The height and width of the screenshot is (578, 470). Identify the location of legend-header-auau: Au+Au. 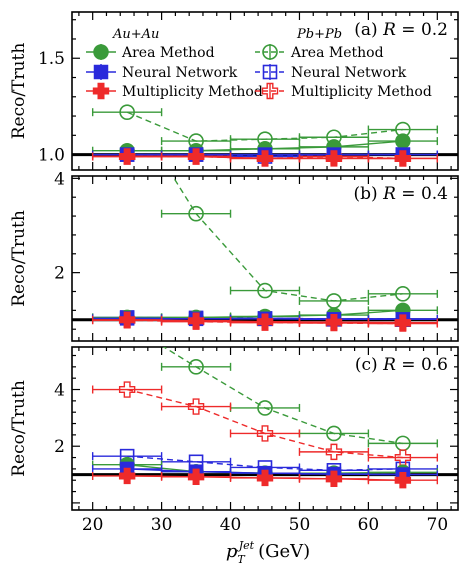
(135, 34).